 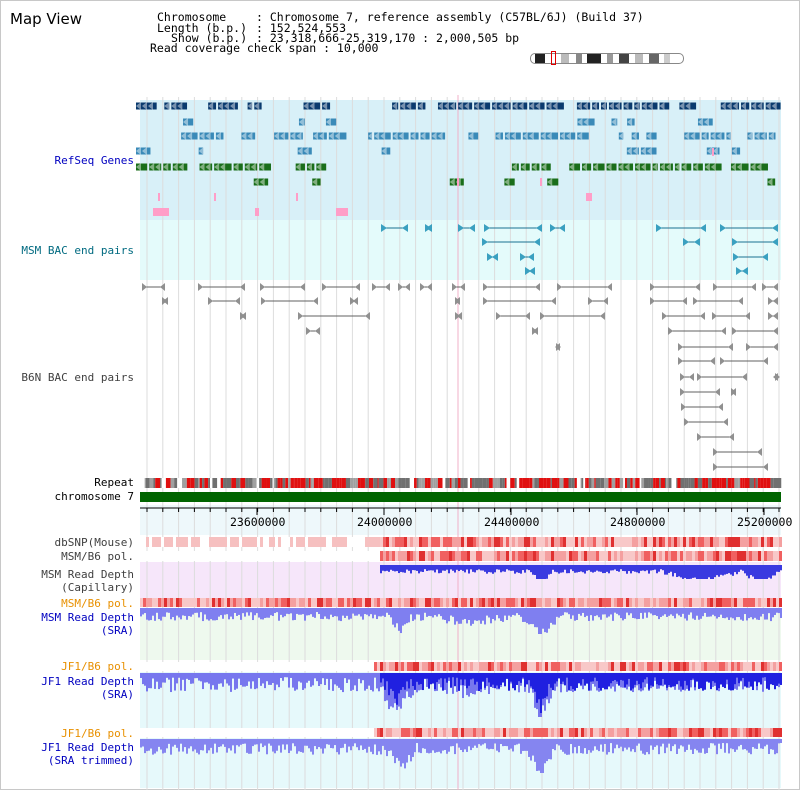 What do you see at coordinates (87, 617) in the screenshot?
I see `track-label-msm-depth-sra: MSM Read Depth` at bounding box center [87, 617].